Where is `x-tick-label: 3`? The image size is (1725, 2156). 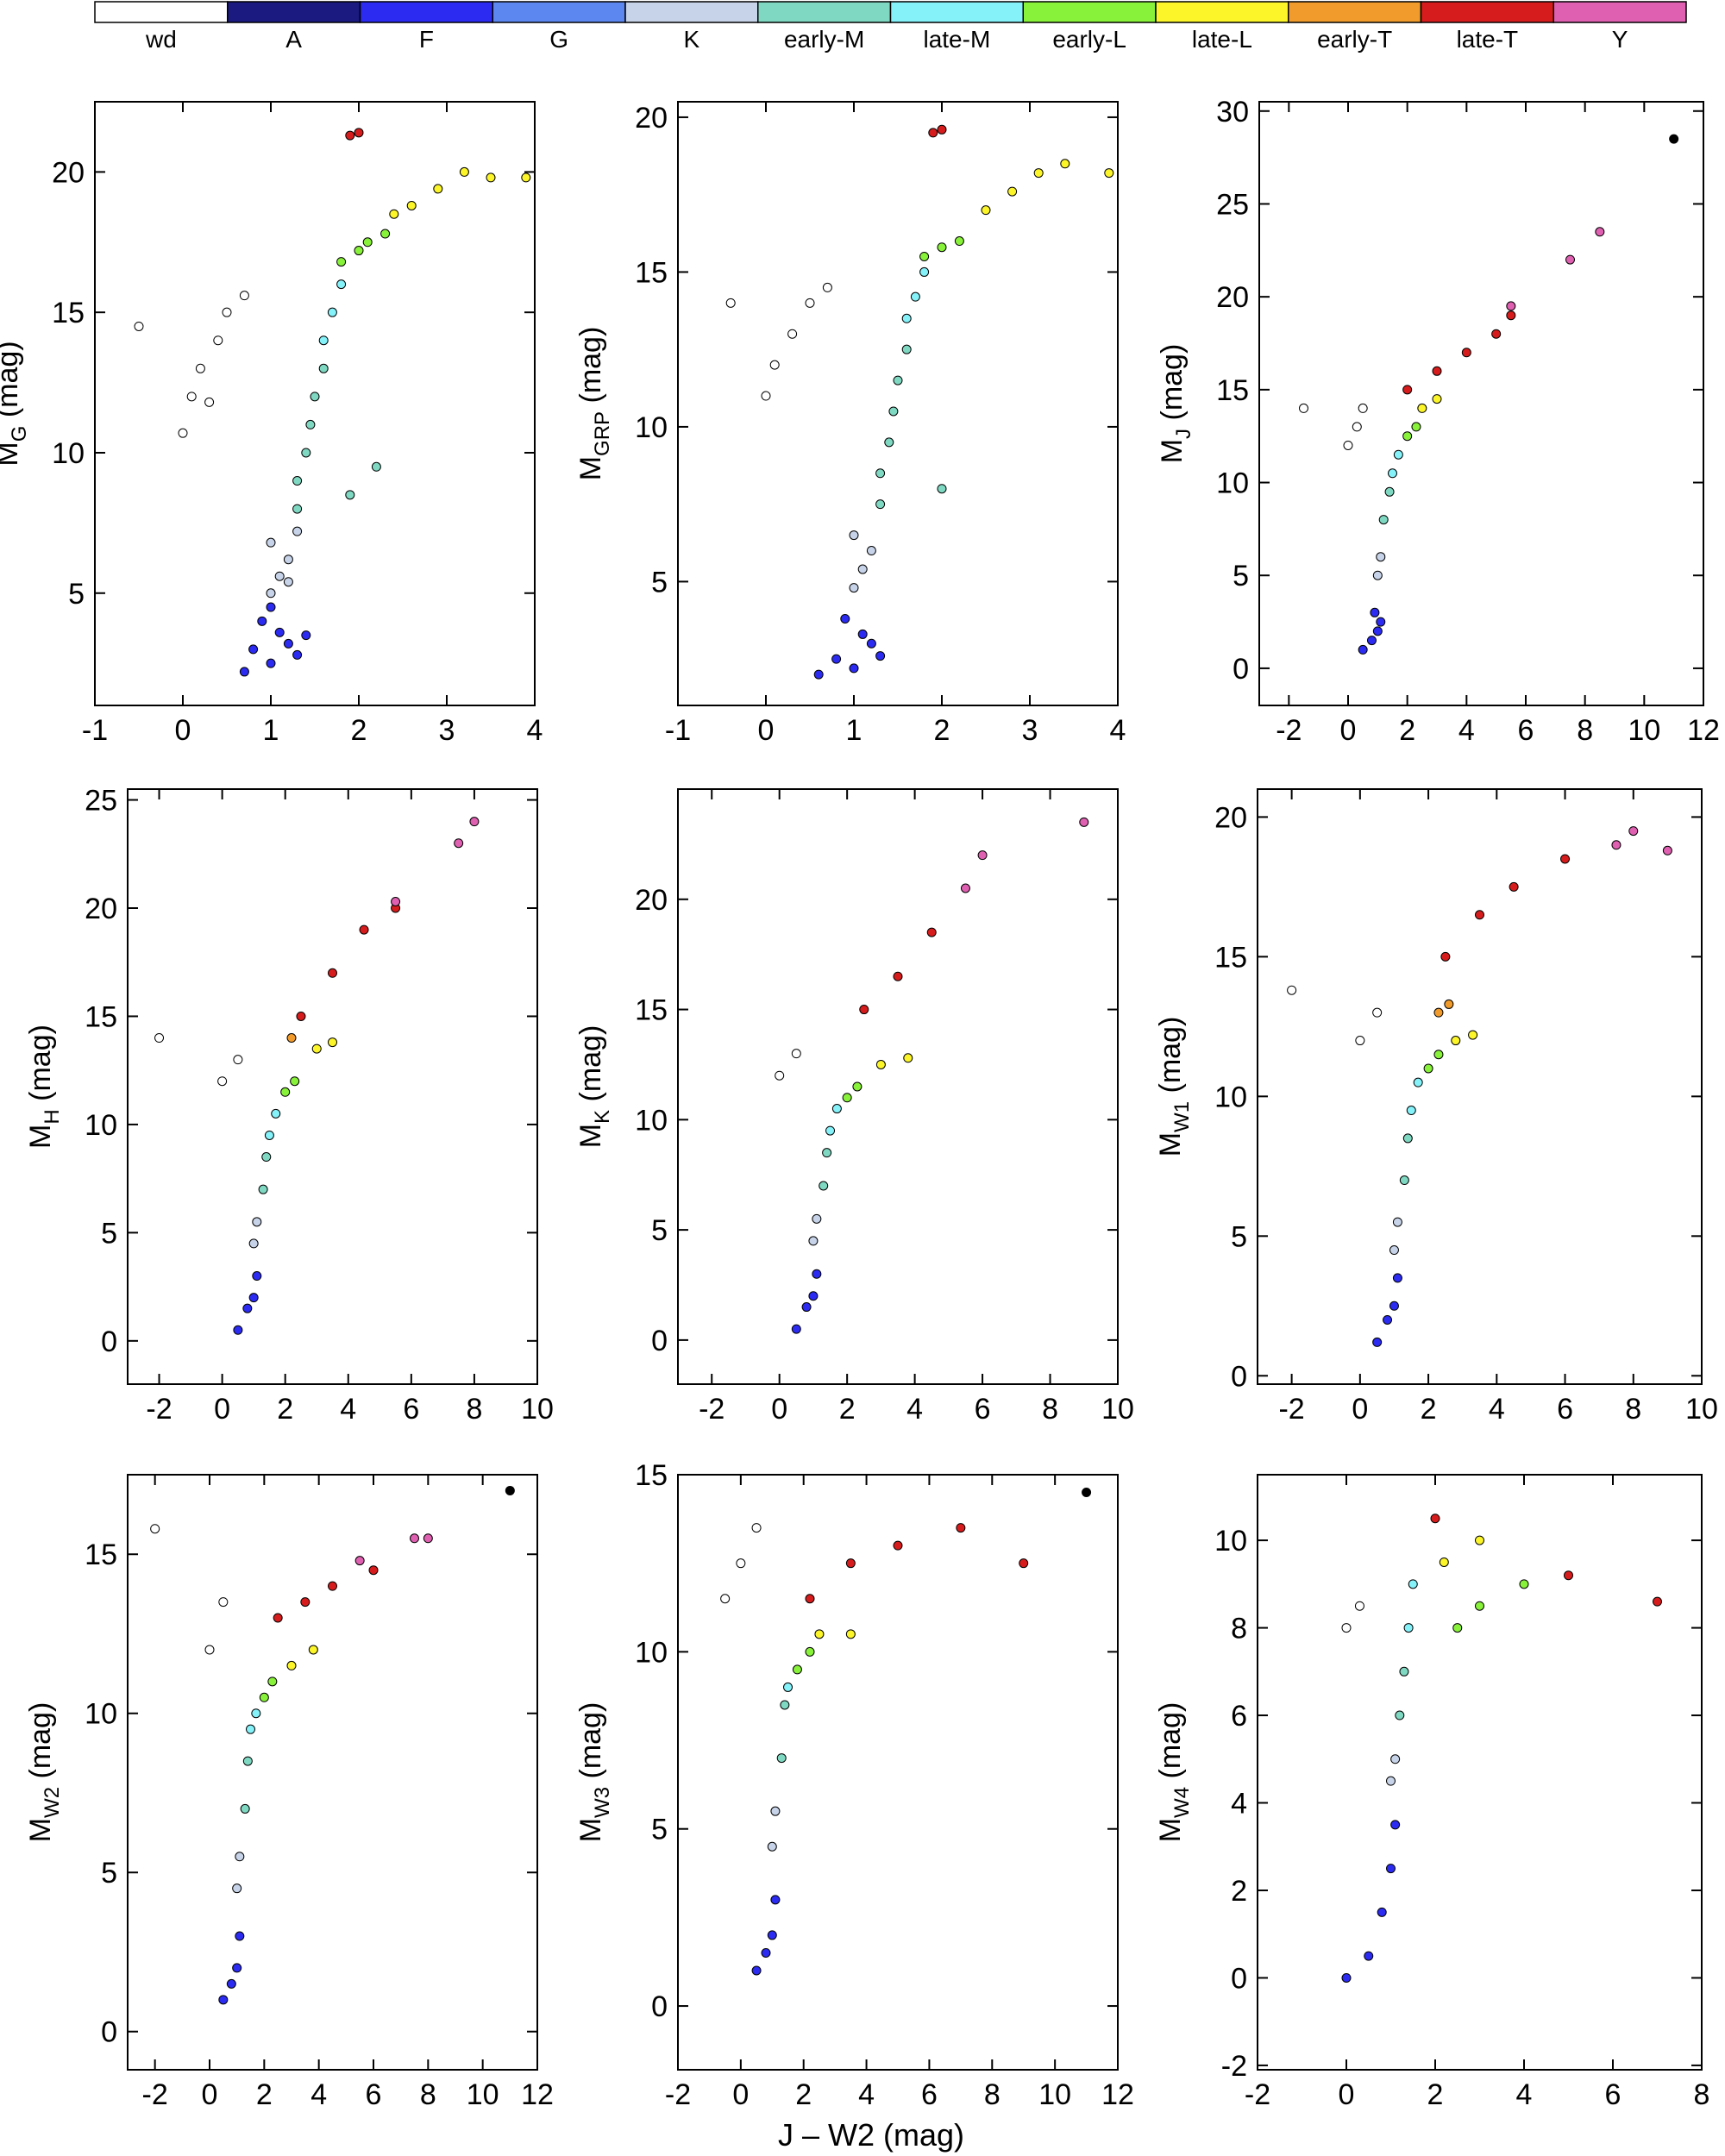 x-tick-label: 3 is located at coordinates (447, 730).